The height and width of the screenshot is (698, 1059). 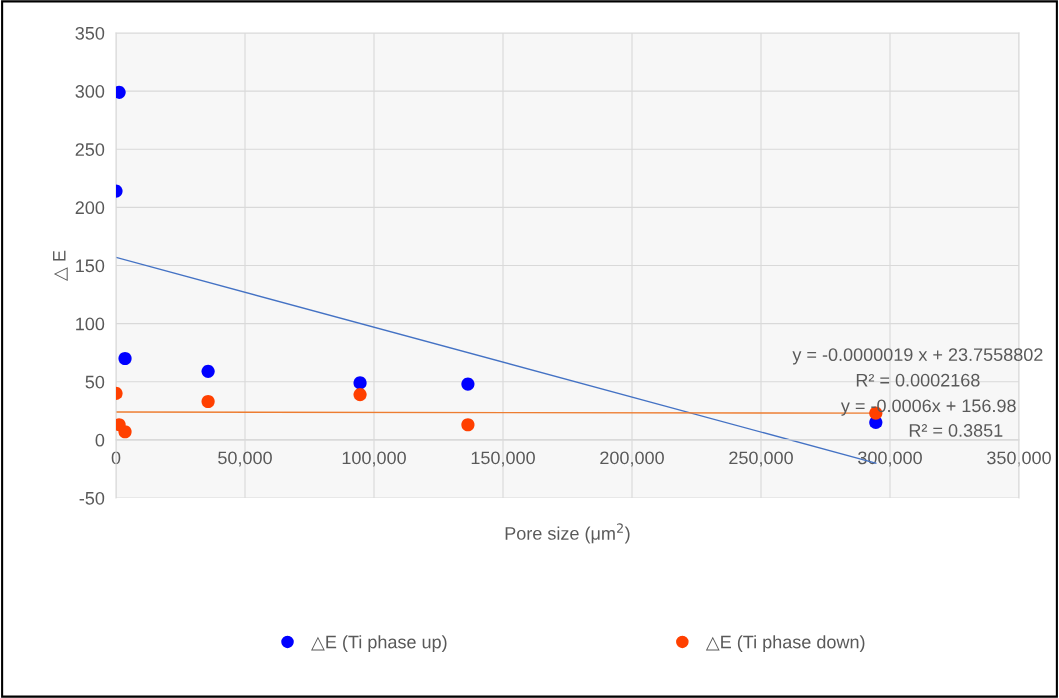 I want to click on x-tick-label: 250,000, so click(x=761, y=459).